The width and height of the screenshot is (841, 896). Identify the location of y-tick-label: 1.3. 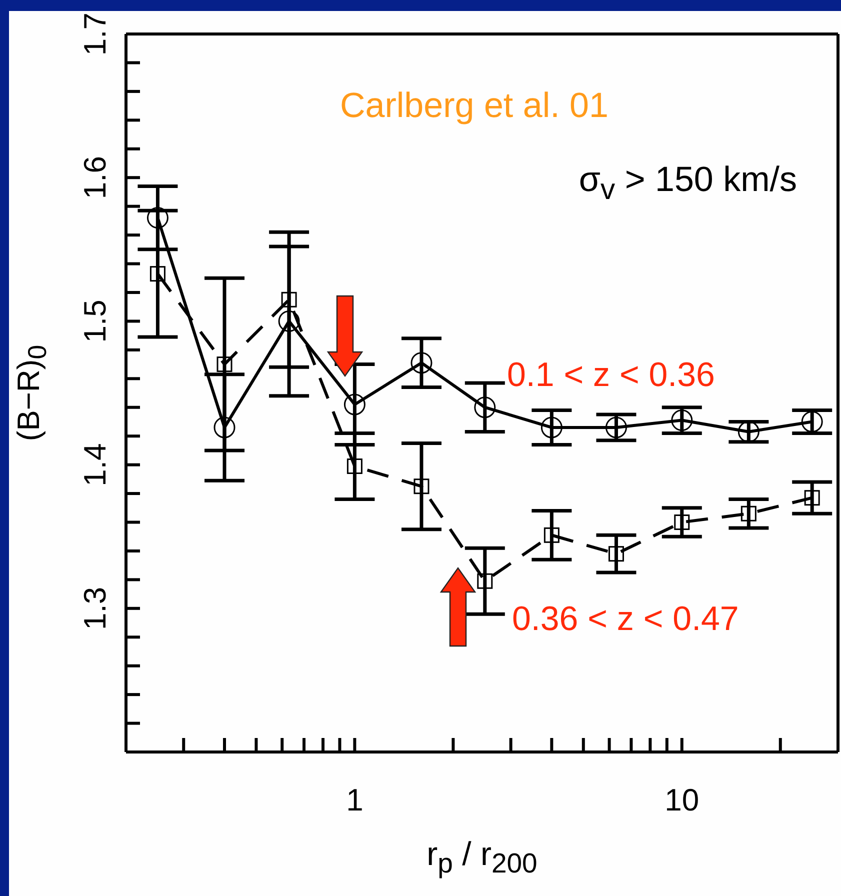
(95, 608).